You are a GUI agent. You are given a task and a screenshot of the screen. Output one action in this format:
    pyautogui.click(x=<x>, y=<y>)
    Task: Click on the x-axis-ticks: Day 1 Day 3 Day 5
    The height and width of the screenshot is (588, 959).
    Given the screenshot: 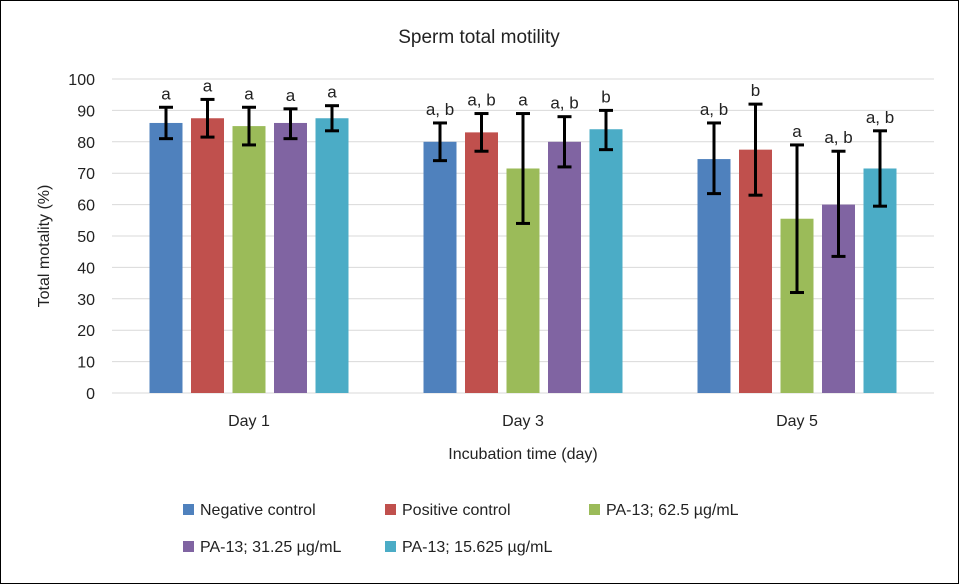 What is the action you would take?
    pyautogui.click(x=523, y=421)
    